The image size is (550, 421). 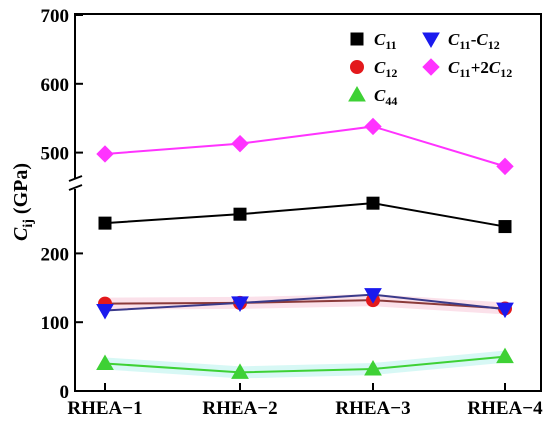 What do you see at coordinates (104, 408) in the screenshot?
I see `x-tick-label: RHEA−1` at bounding box center [104, 408].